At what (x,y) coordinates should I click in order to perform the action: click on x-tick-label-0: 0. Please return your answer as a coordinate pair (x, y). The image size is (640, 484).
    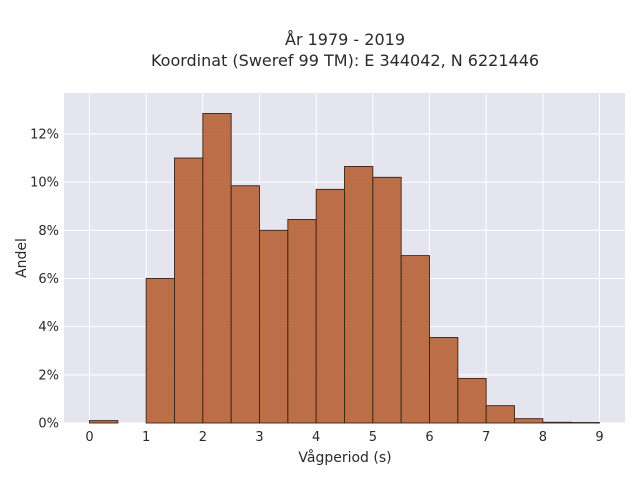
    Looking at the image, I should click on (89, 437).